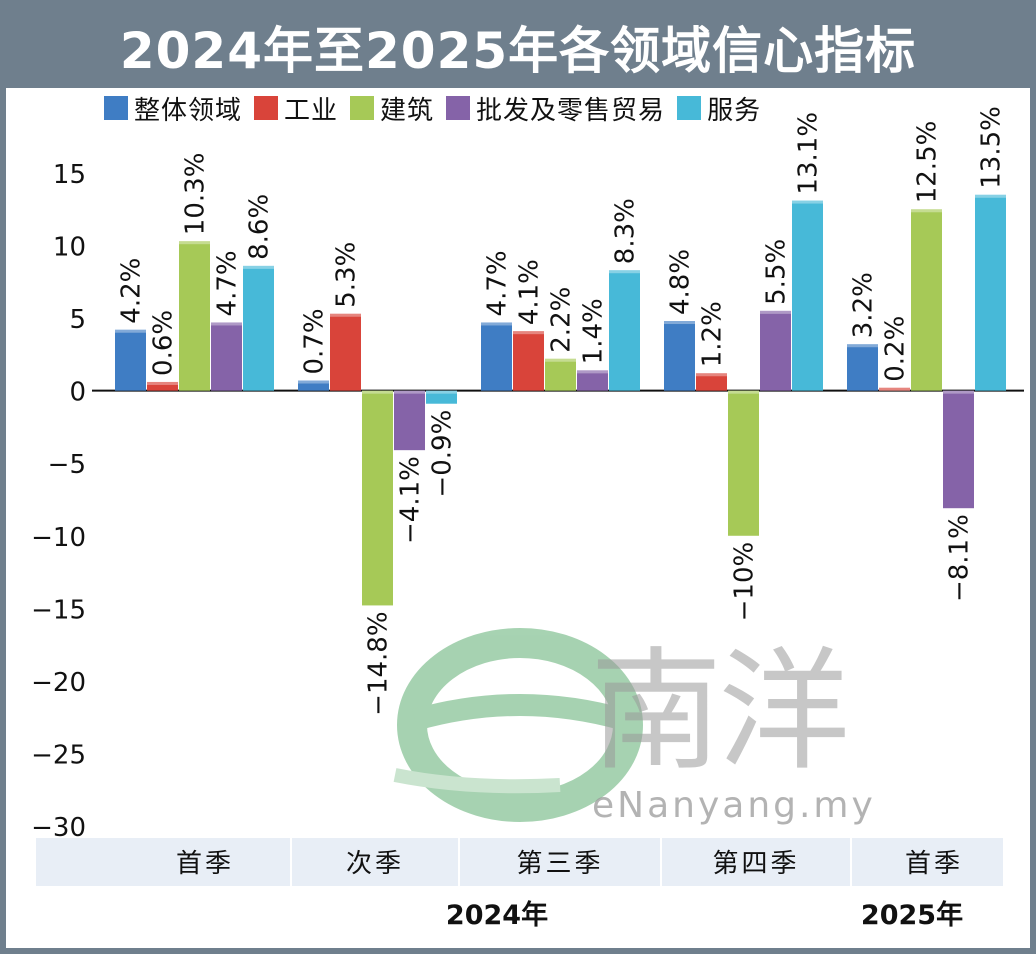 The width and height of the screenshot is (1036, 954). I want to click on y-tick-label: −20, so click(58, 683).